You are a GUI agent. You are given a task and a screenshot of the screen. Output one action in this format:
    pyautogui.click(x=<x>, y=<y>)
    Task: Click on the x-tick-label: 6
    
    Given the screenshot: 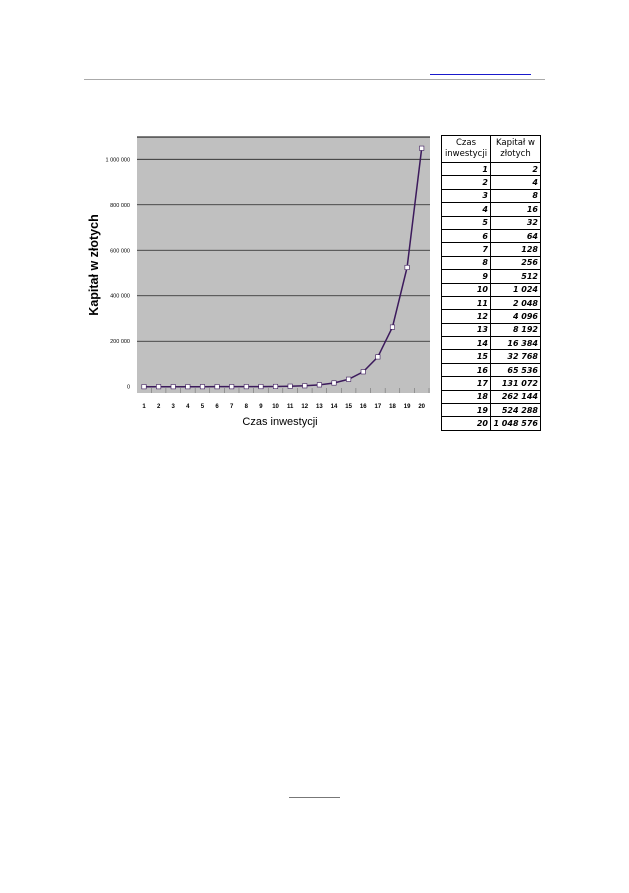 What is the action you would take?
    pyautogui.click(x=217, y=407)
    